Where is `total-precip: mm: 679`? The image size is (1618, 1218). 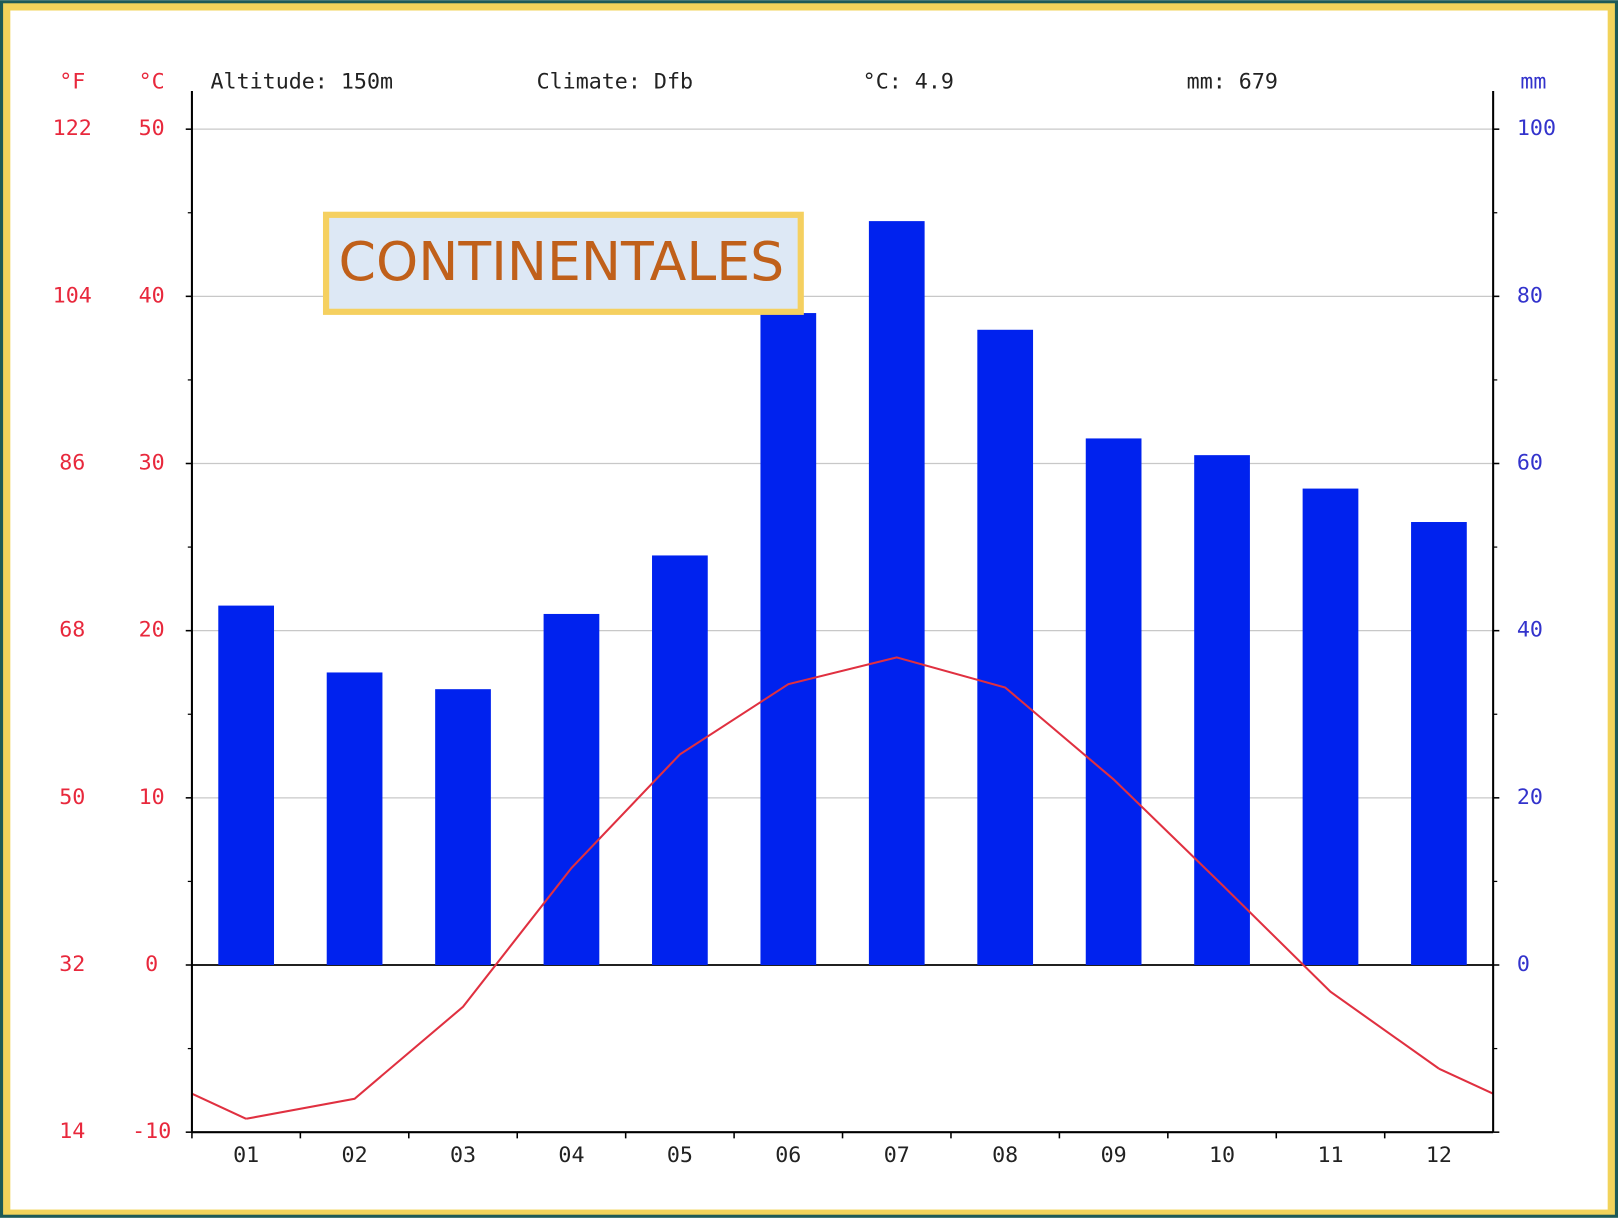
total-precip: mm: 679 is located at coordinates (1232, 82).